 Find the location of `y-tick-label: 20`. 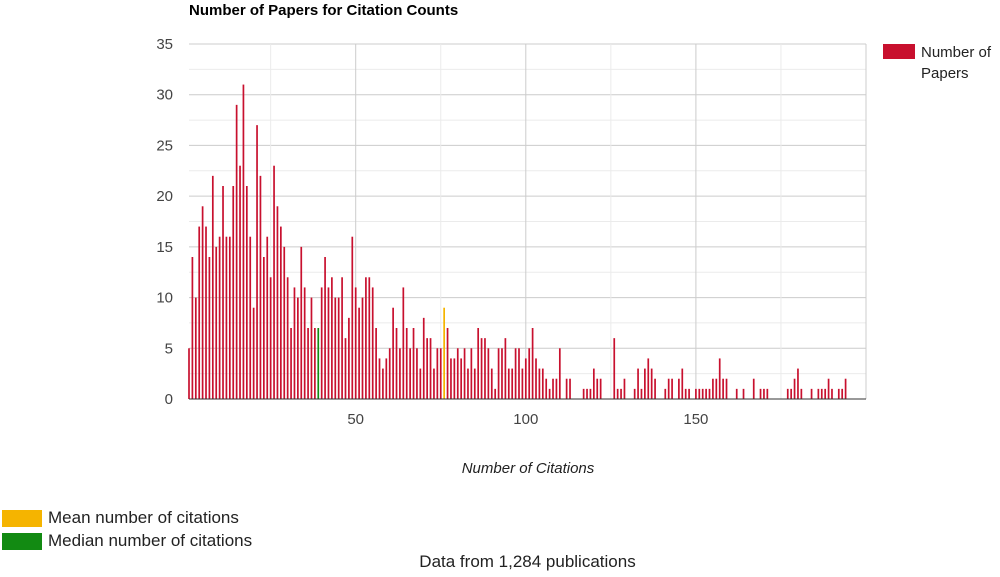

y-tick-label: 20 is located at coordinates (164, 196).